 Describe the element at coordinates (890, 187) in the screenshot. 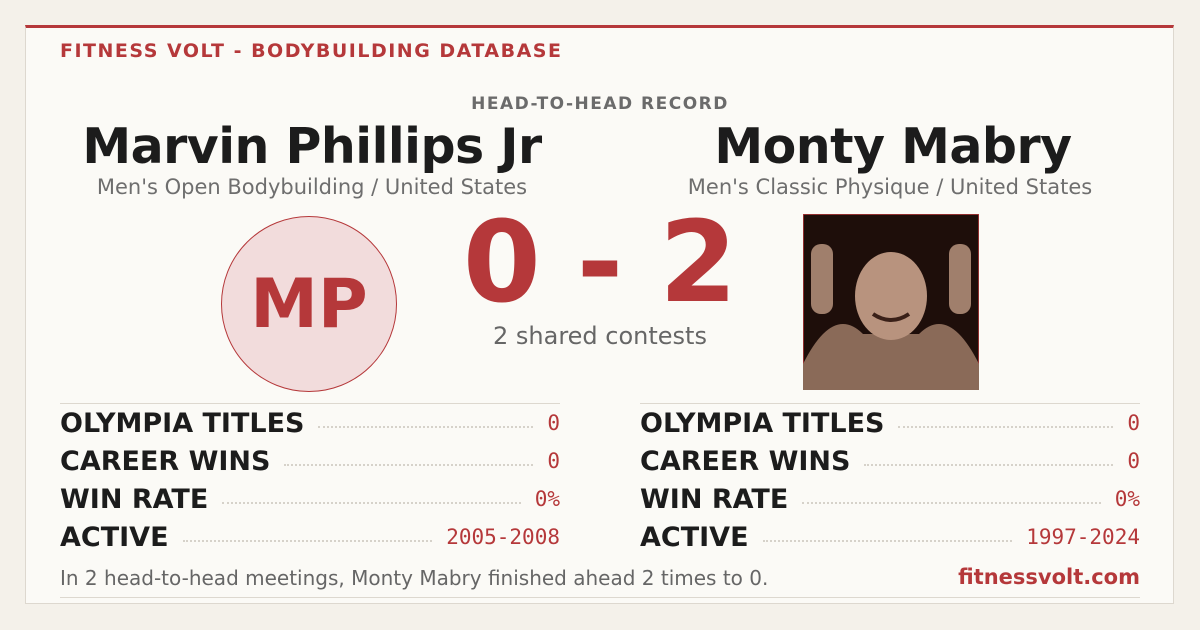

I see `athlete-division: Men's Classic Physique / United States` at that location.